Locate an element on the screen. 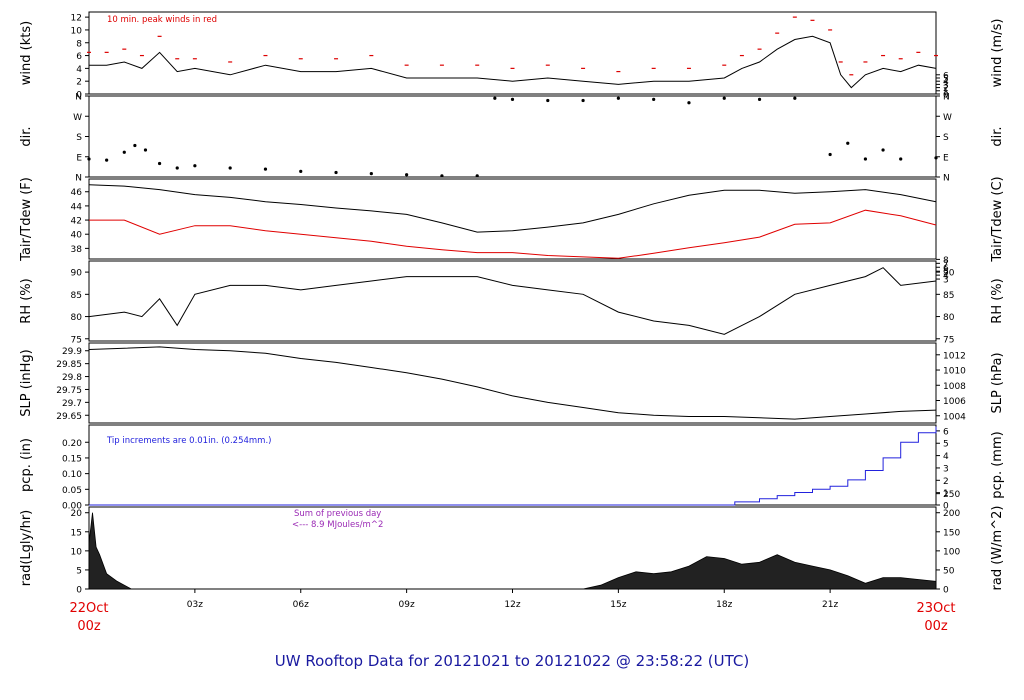 This screenshot has height=700, width=1024. y-tick-label: 46 is located at coordinates (77, 193).